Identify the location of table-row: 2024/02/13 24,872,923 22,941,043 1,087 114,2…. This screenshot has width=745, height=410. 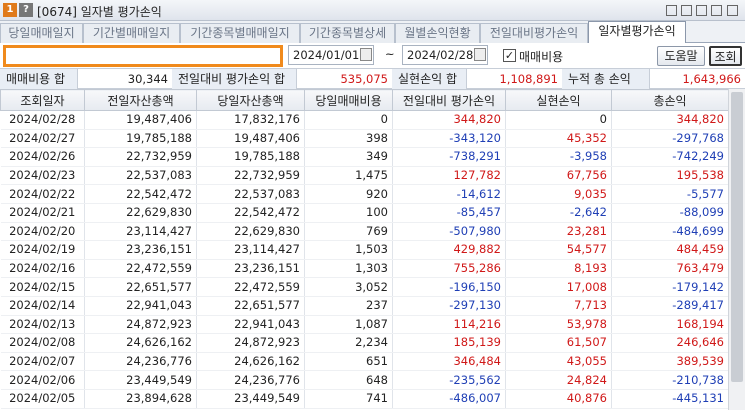
(364, 325).